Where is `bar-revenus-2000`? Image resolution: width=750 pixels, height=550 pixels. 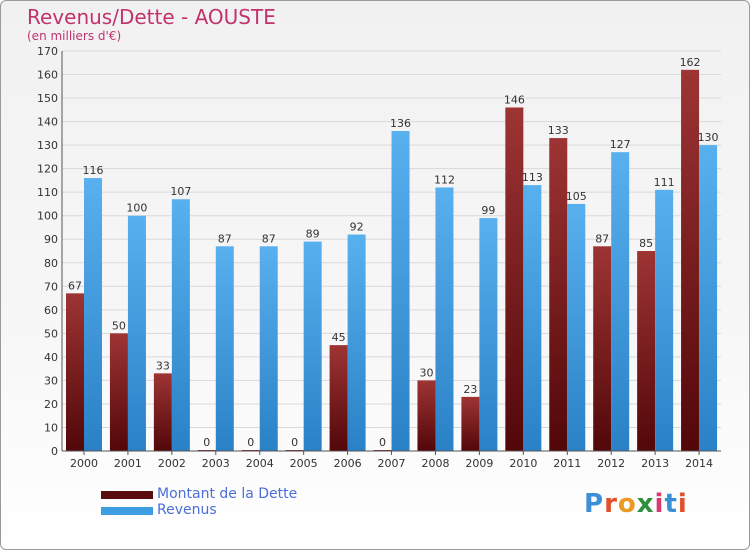 bar-revenus-2000 is located at coordinates (93, 314).